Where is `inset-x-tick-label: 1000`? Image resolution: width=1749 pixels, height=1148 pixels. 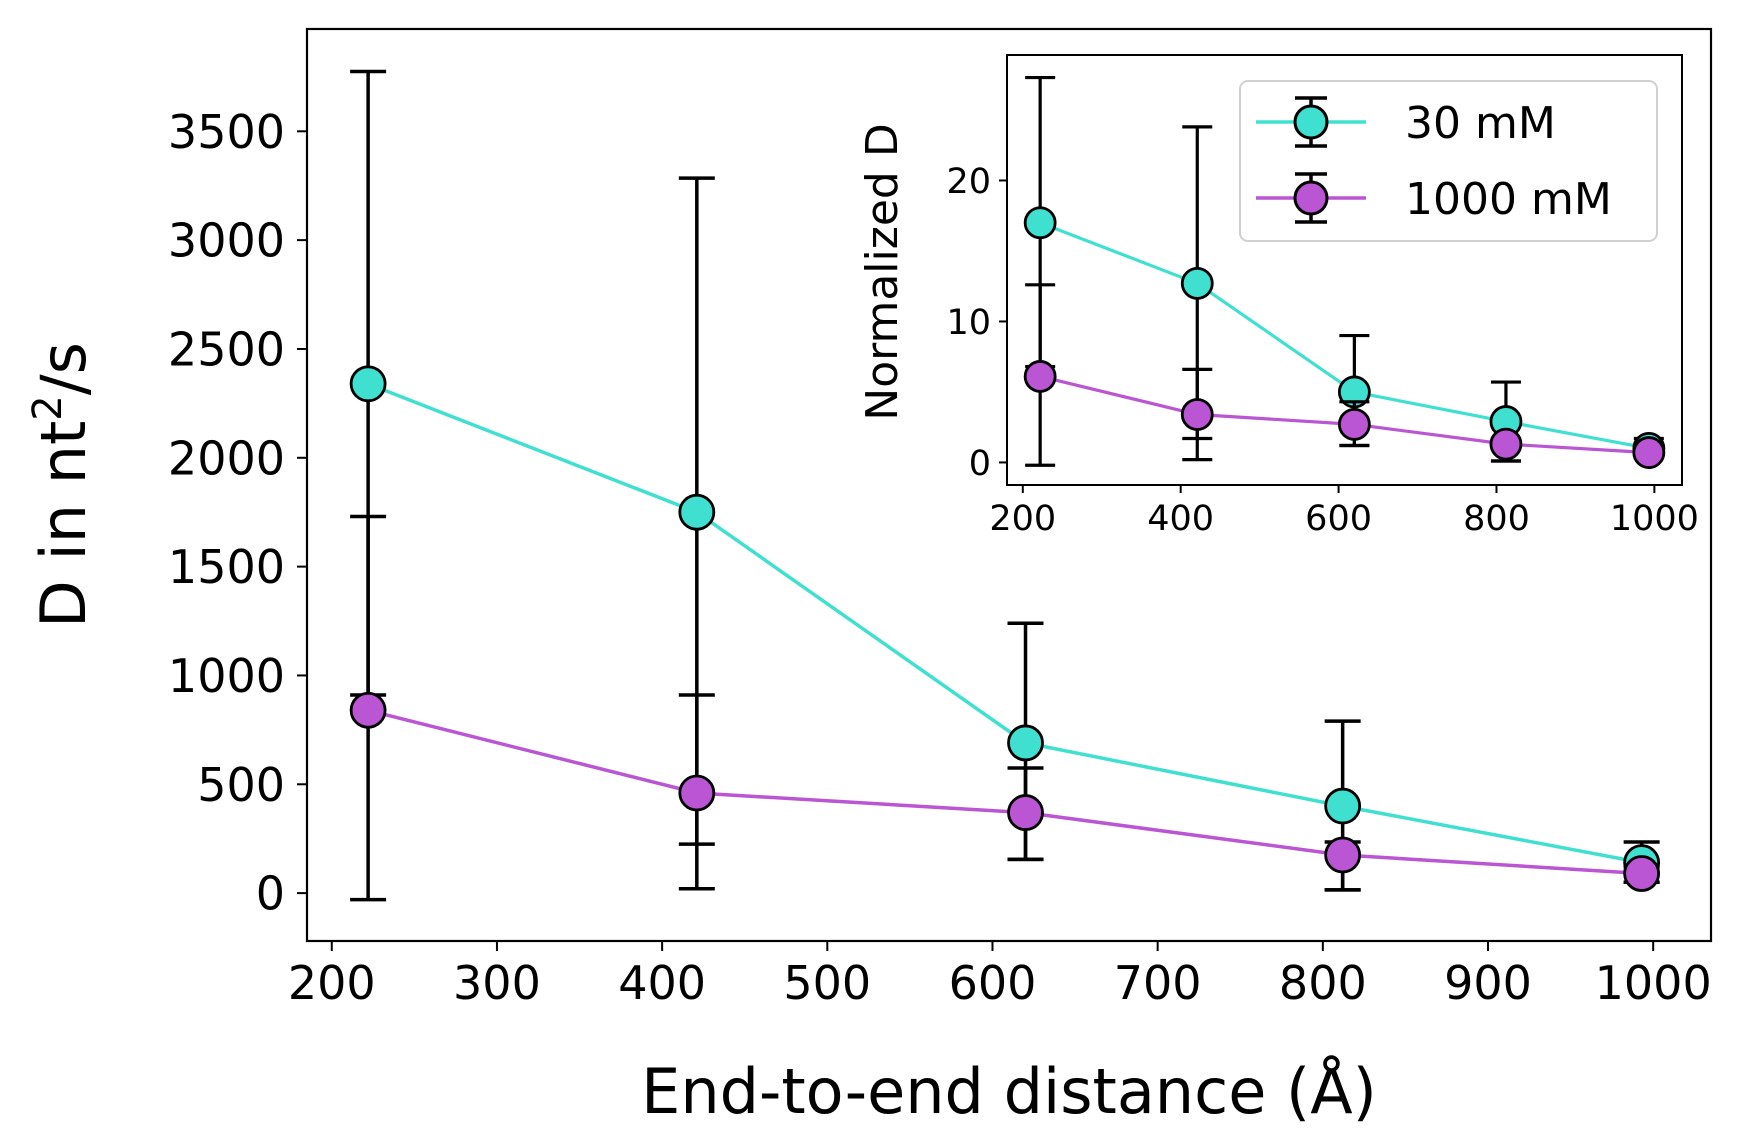 inset-x-tick-label: 1000 is located at coordinates (1654, 519).